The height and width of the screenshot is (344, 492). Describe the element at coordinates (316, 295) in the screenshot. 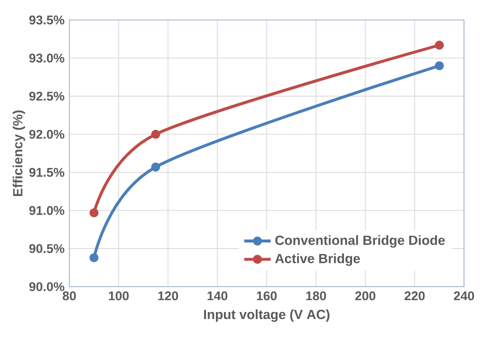

I see `x-tick-label: 180` at that location.